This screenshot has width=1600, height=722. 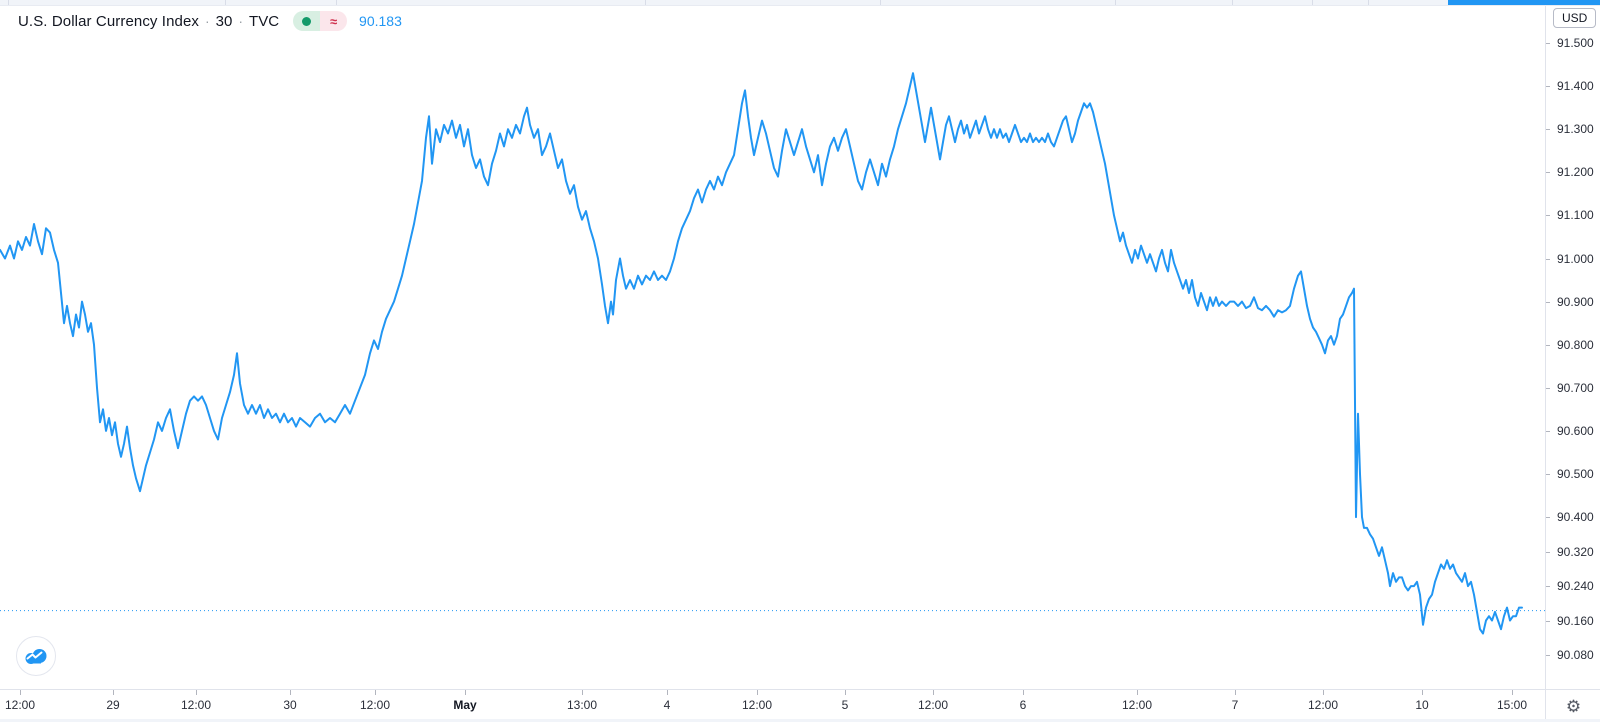 What do you see at coordinates (224, 21) in the screenshot?
I see `interval-label: 30` at bounding box center [224, 21].